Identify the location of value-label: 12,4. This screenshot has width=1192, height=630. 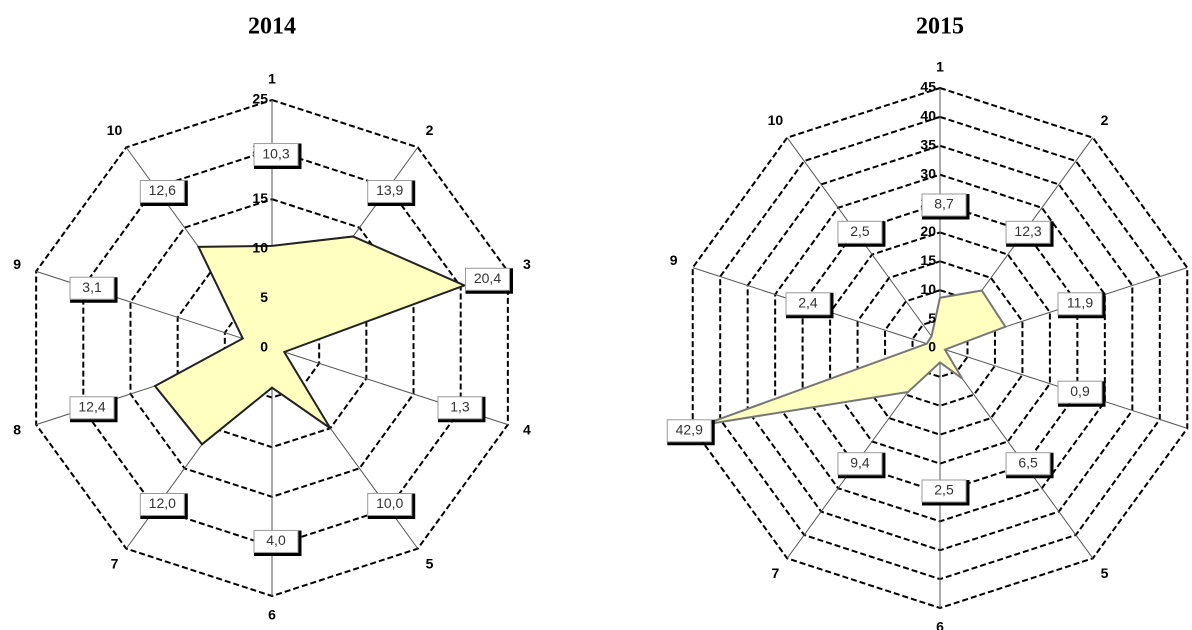
(91, 406).